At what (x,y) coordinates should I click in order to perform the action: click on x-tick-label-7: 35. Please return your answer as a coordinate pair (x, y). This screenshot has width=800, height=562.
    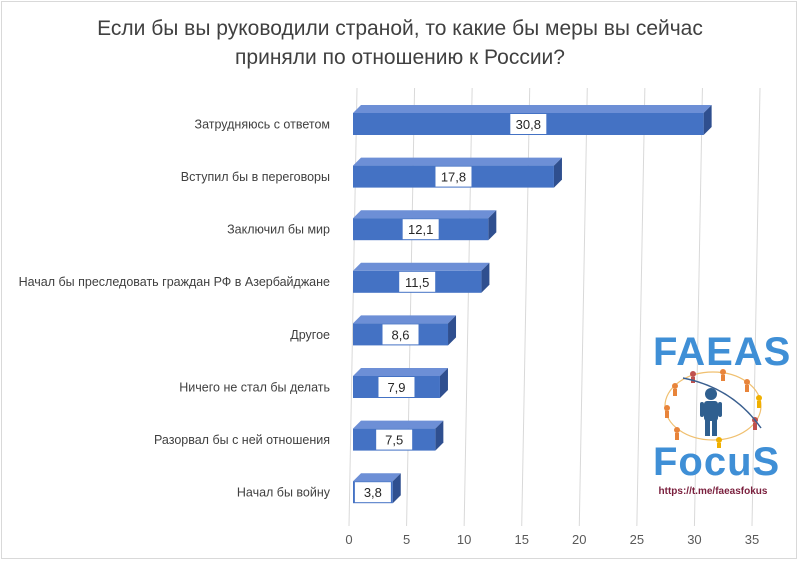
    Looking at the image, I should click on (752, 539).